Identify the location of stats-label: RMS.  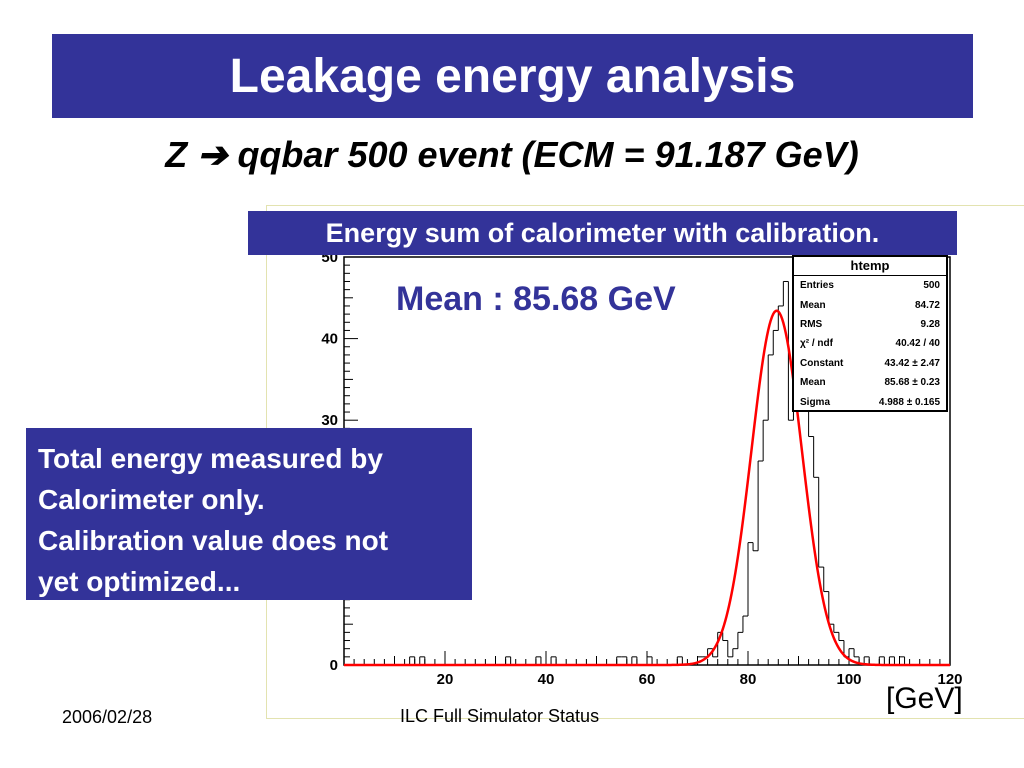
(811, 324).